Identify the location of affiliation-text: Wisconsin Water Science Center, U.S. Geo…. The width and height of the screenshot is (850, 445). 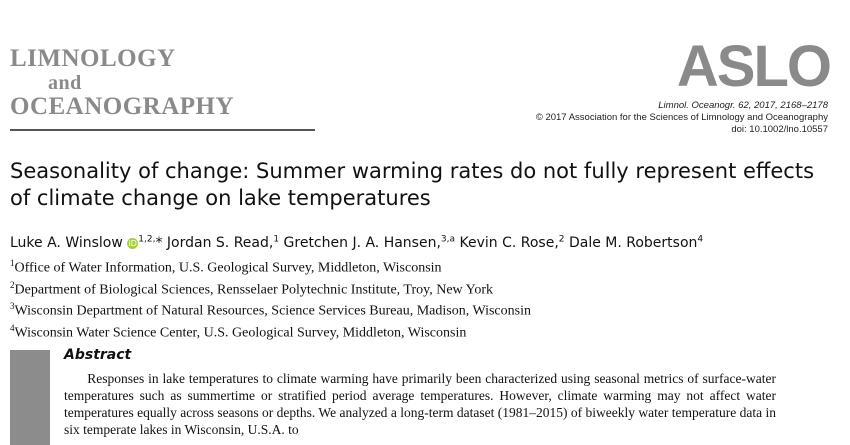
(240, 333).